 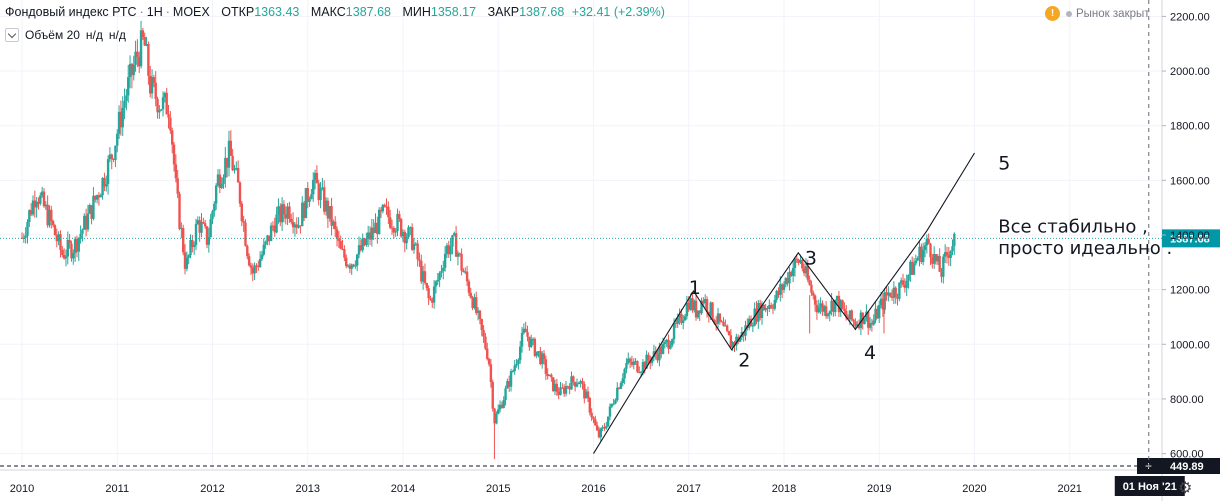 I want to click on volume-label: Объём 20, so click(x=52, y=35).